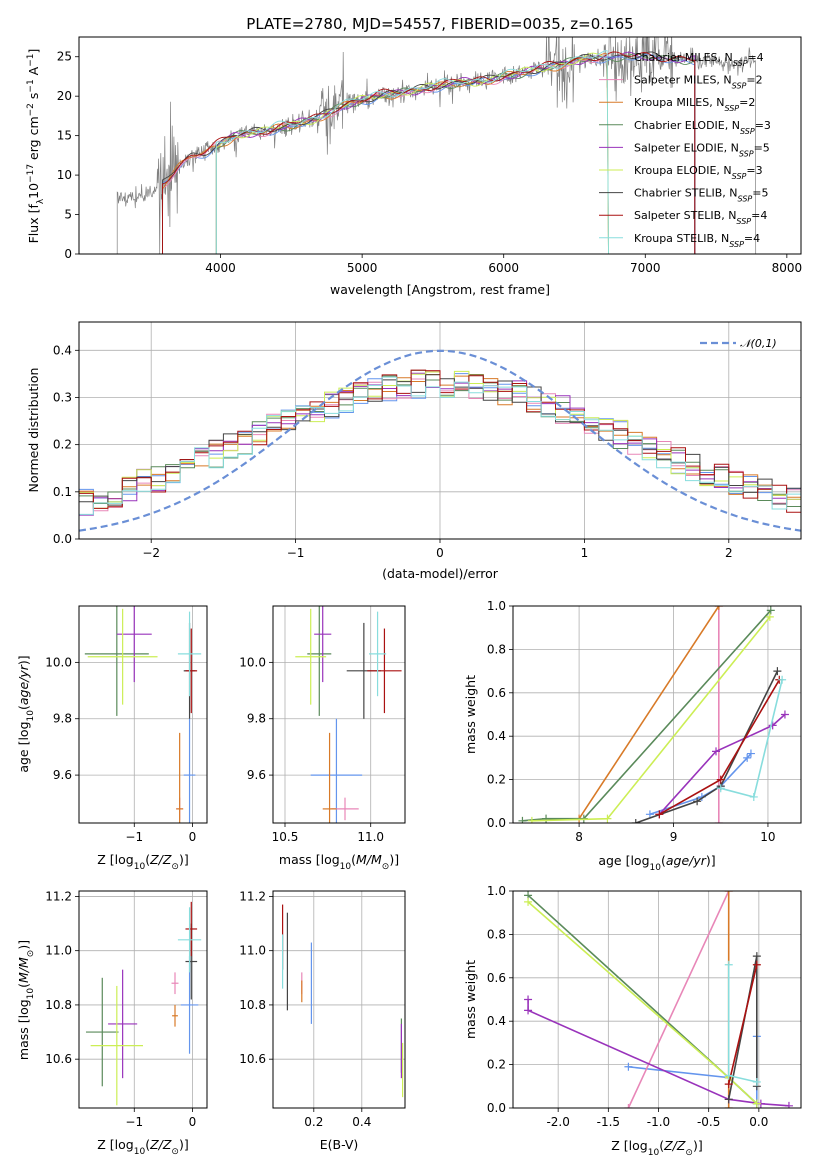 This screenshot has height=1170, width=819. I want to click on x-axis-label: wavelength [Angstrom, rest frame], so click(440, 289).